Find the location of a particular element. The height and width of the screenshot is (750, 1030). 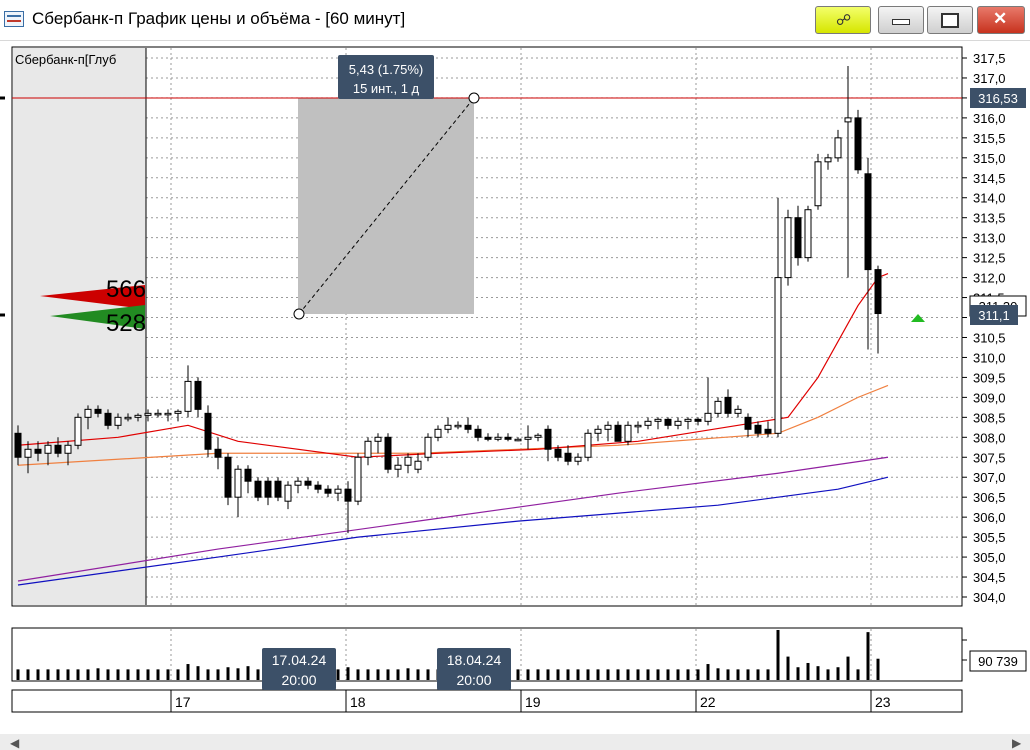

measurement-start-handle is located at coordinates (299, 314).